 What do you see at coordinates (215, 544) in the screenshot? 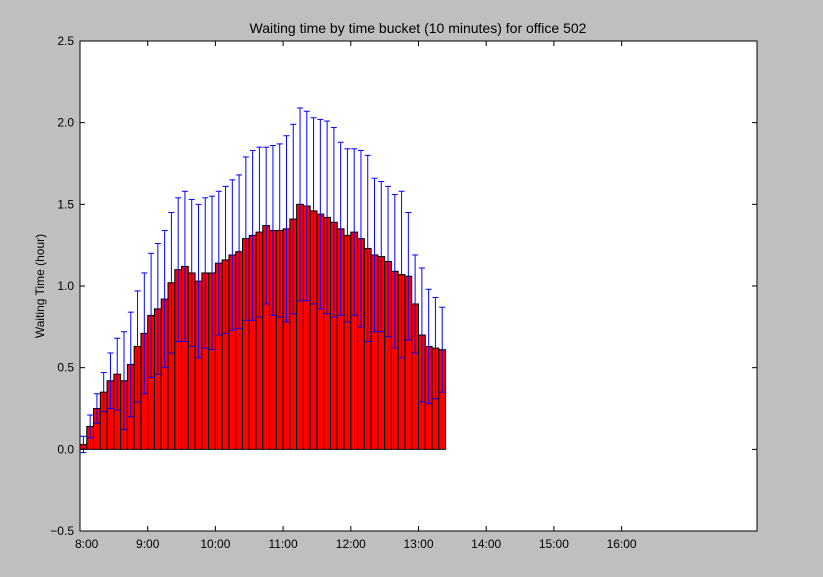
I see `x-tick-label: 10:00` at bounding box center [215, 544].